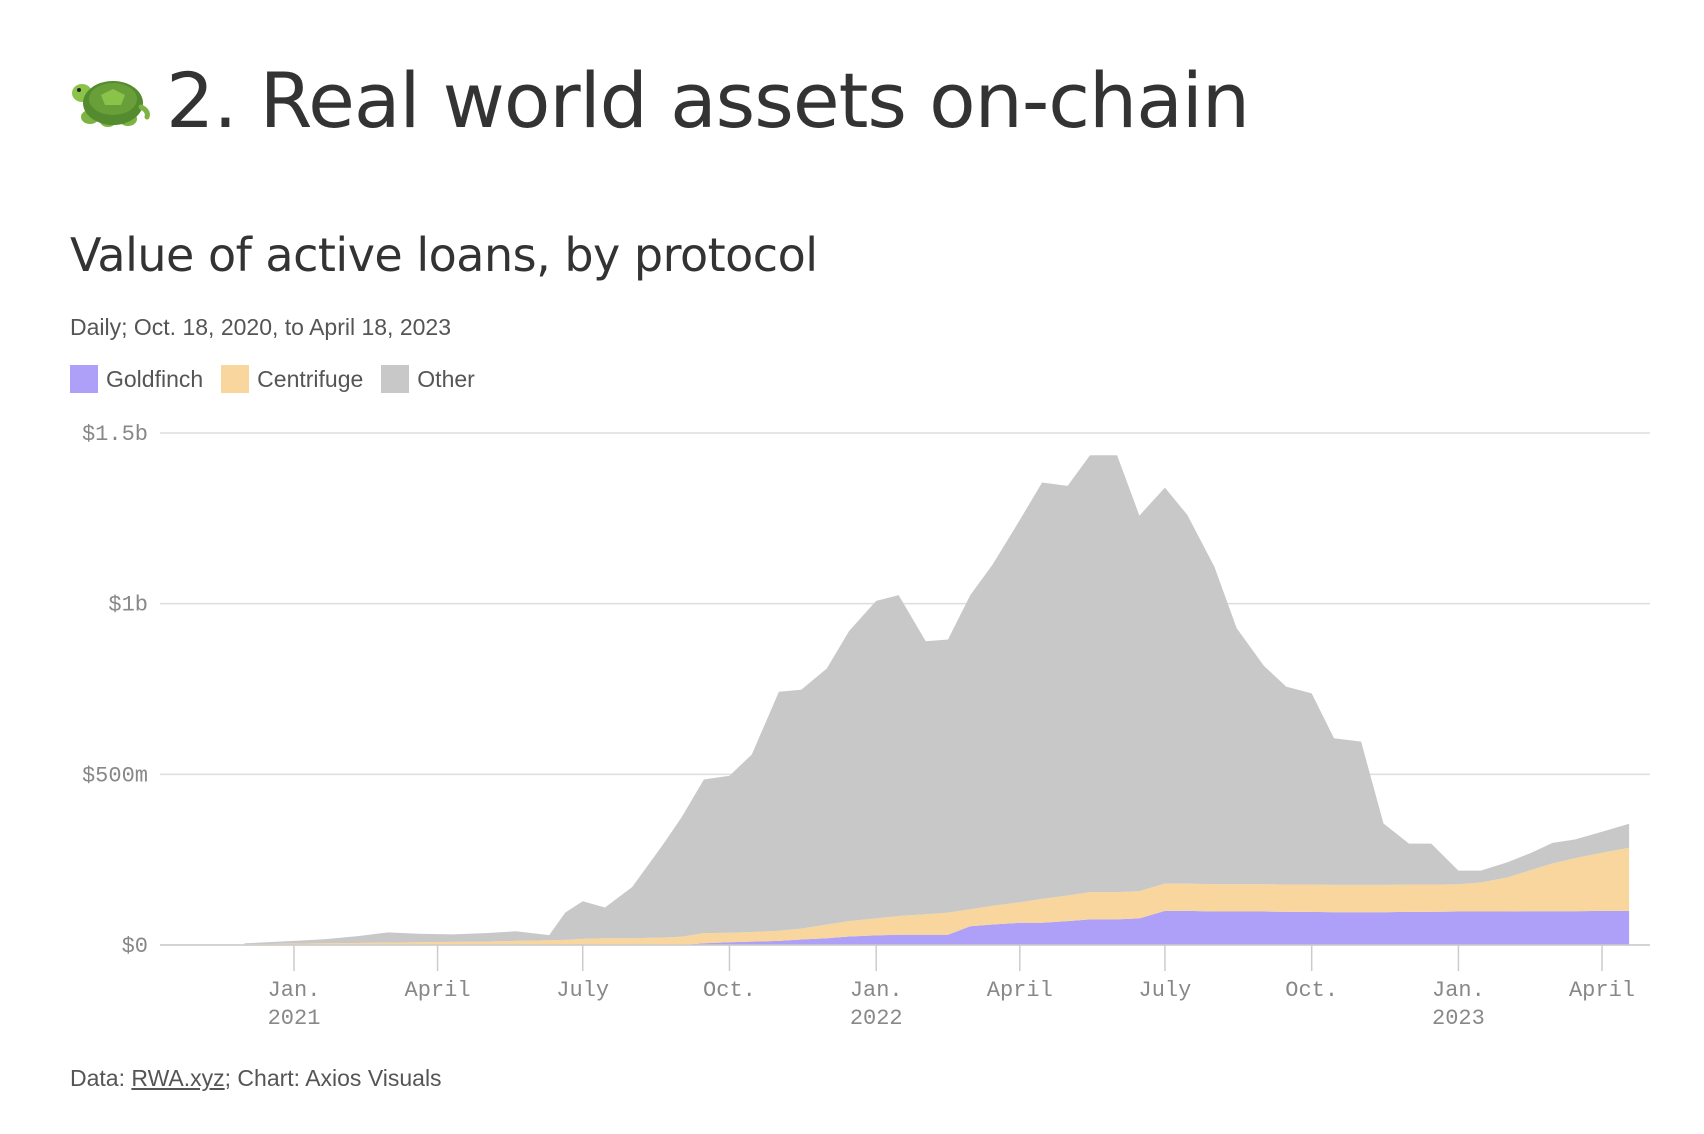  Describe the element at coordinates (294, 1018) in the screenshot. I see `x-tick-year-label: 2021` at that location.